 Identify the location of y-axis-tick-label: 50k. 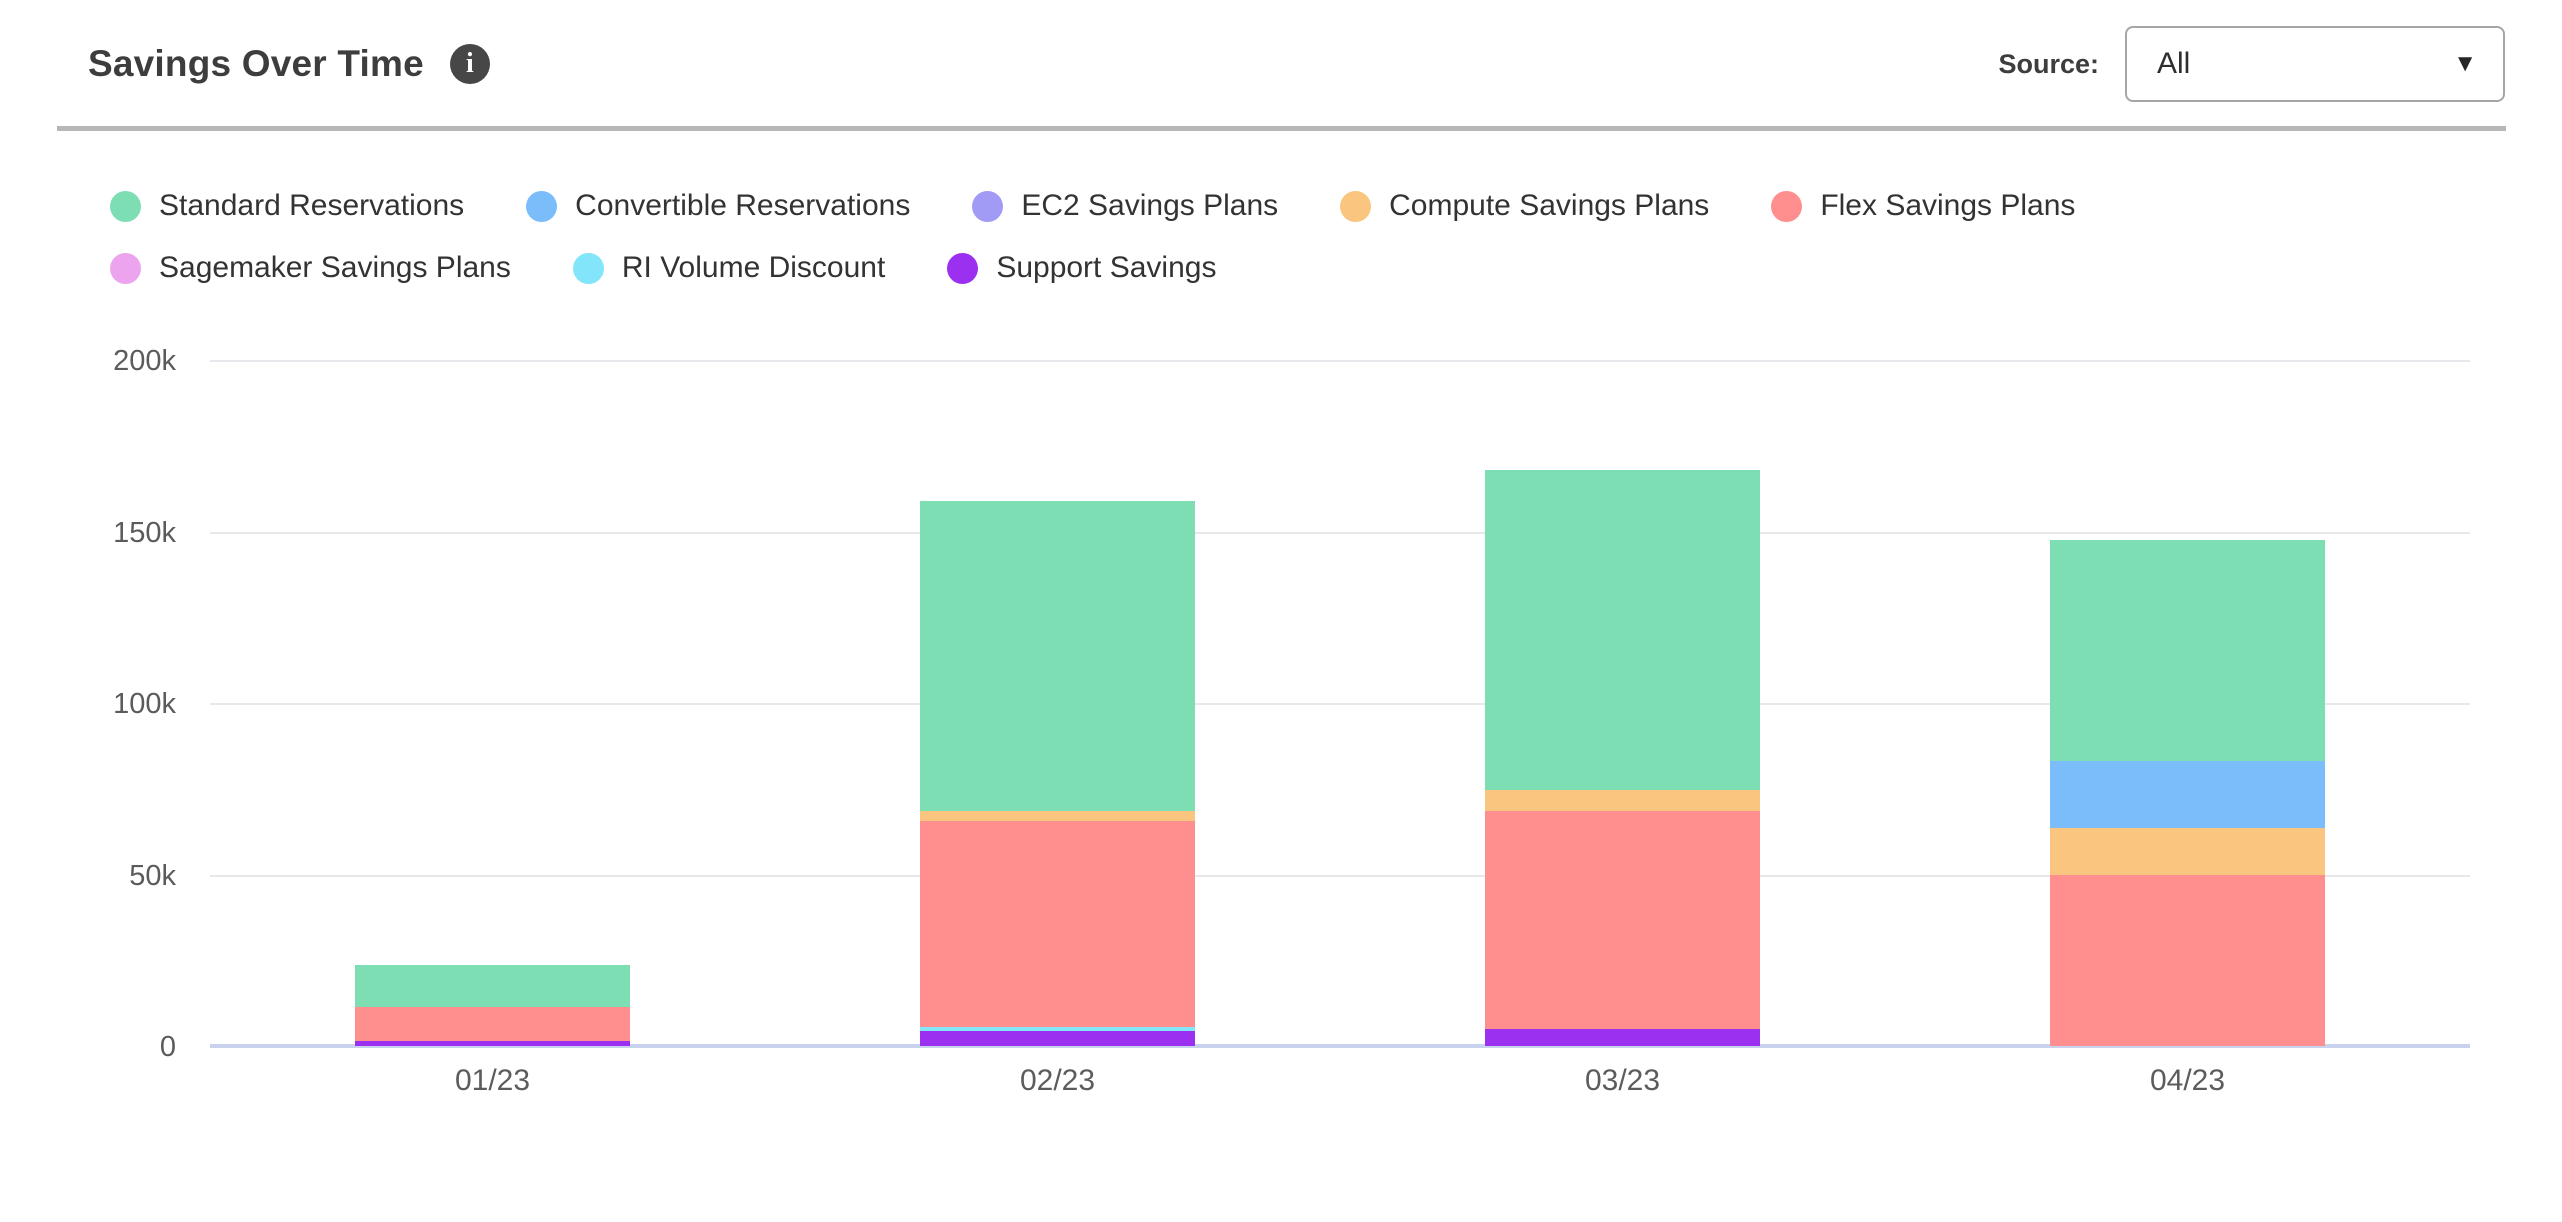
(152, 875).